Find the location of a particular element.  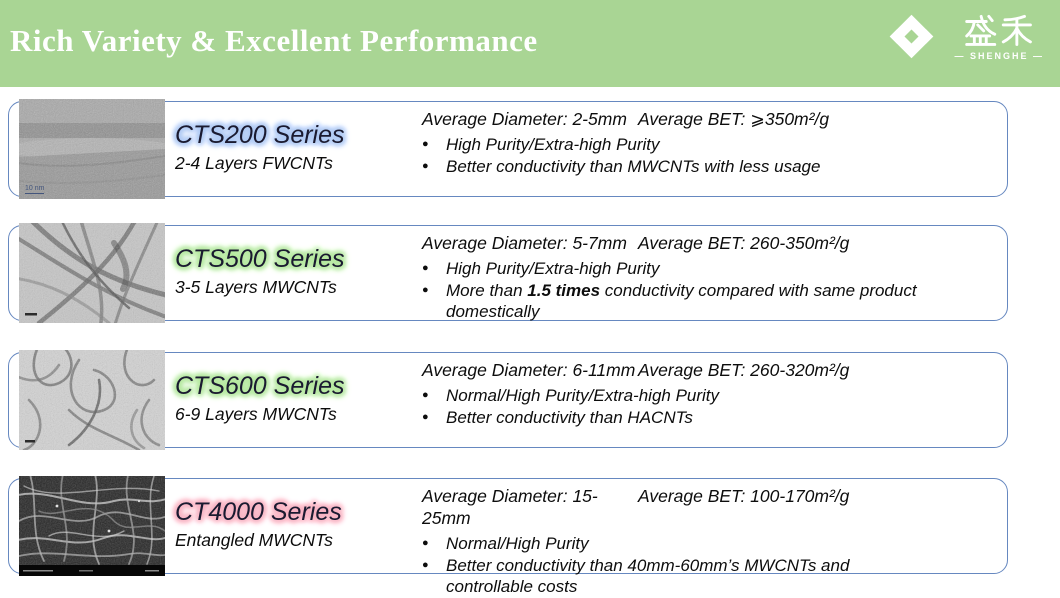

brand-logo: 盛禾 — SHEN is located at coordinates (964, 36).